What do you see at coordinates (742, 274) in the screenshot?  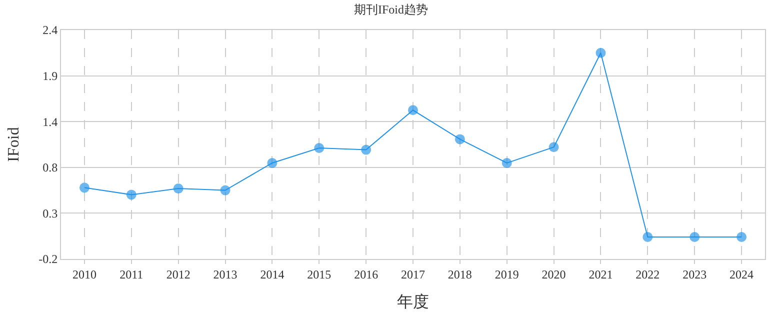 I see `x-tick-label: 2024` at bounding box center [742, 274].